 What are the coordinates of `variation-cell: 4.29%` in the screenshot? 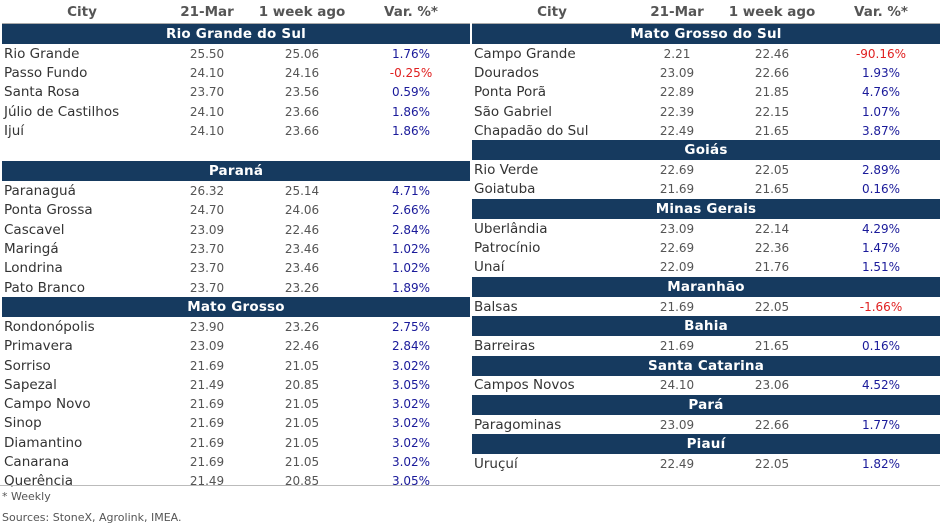 It's located at (881, 228).